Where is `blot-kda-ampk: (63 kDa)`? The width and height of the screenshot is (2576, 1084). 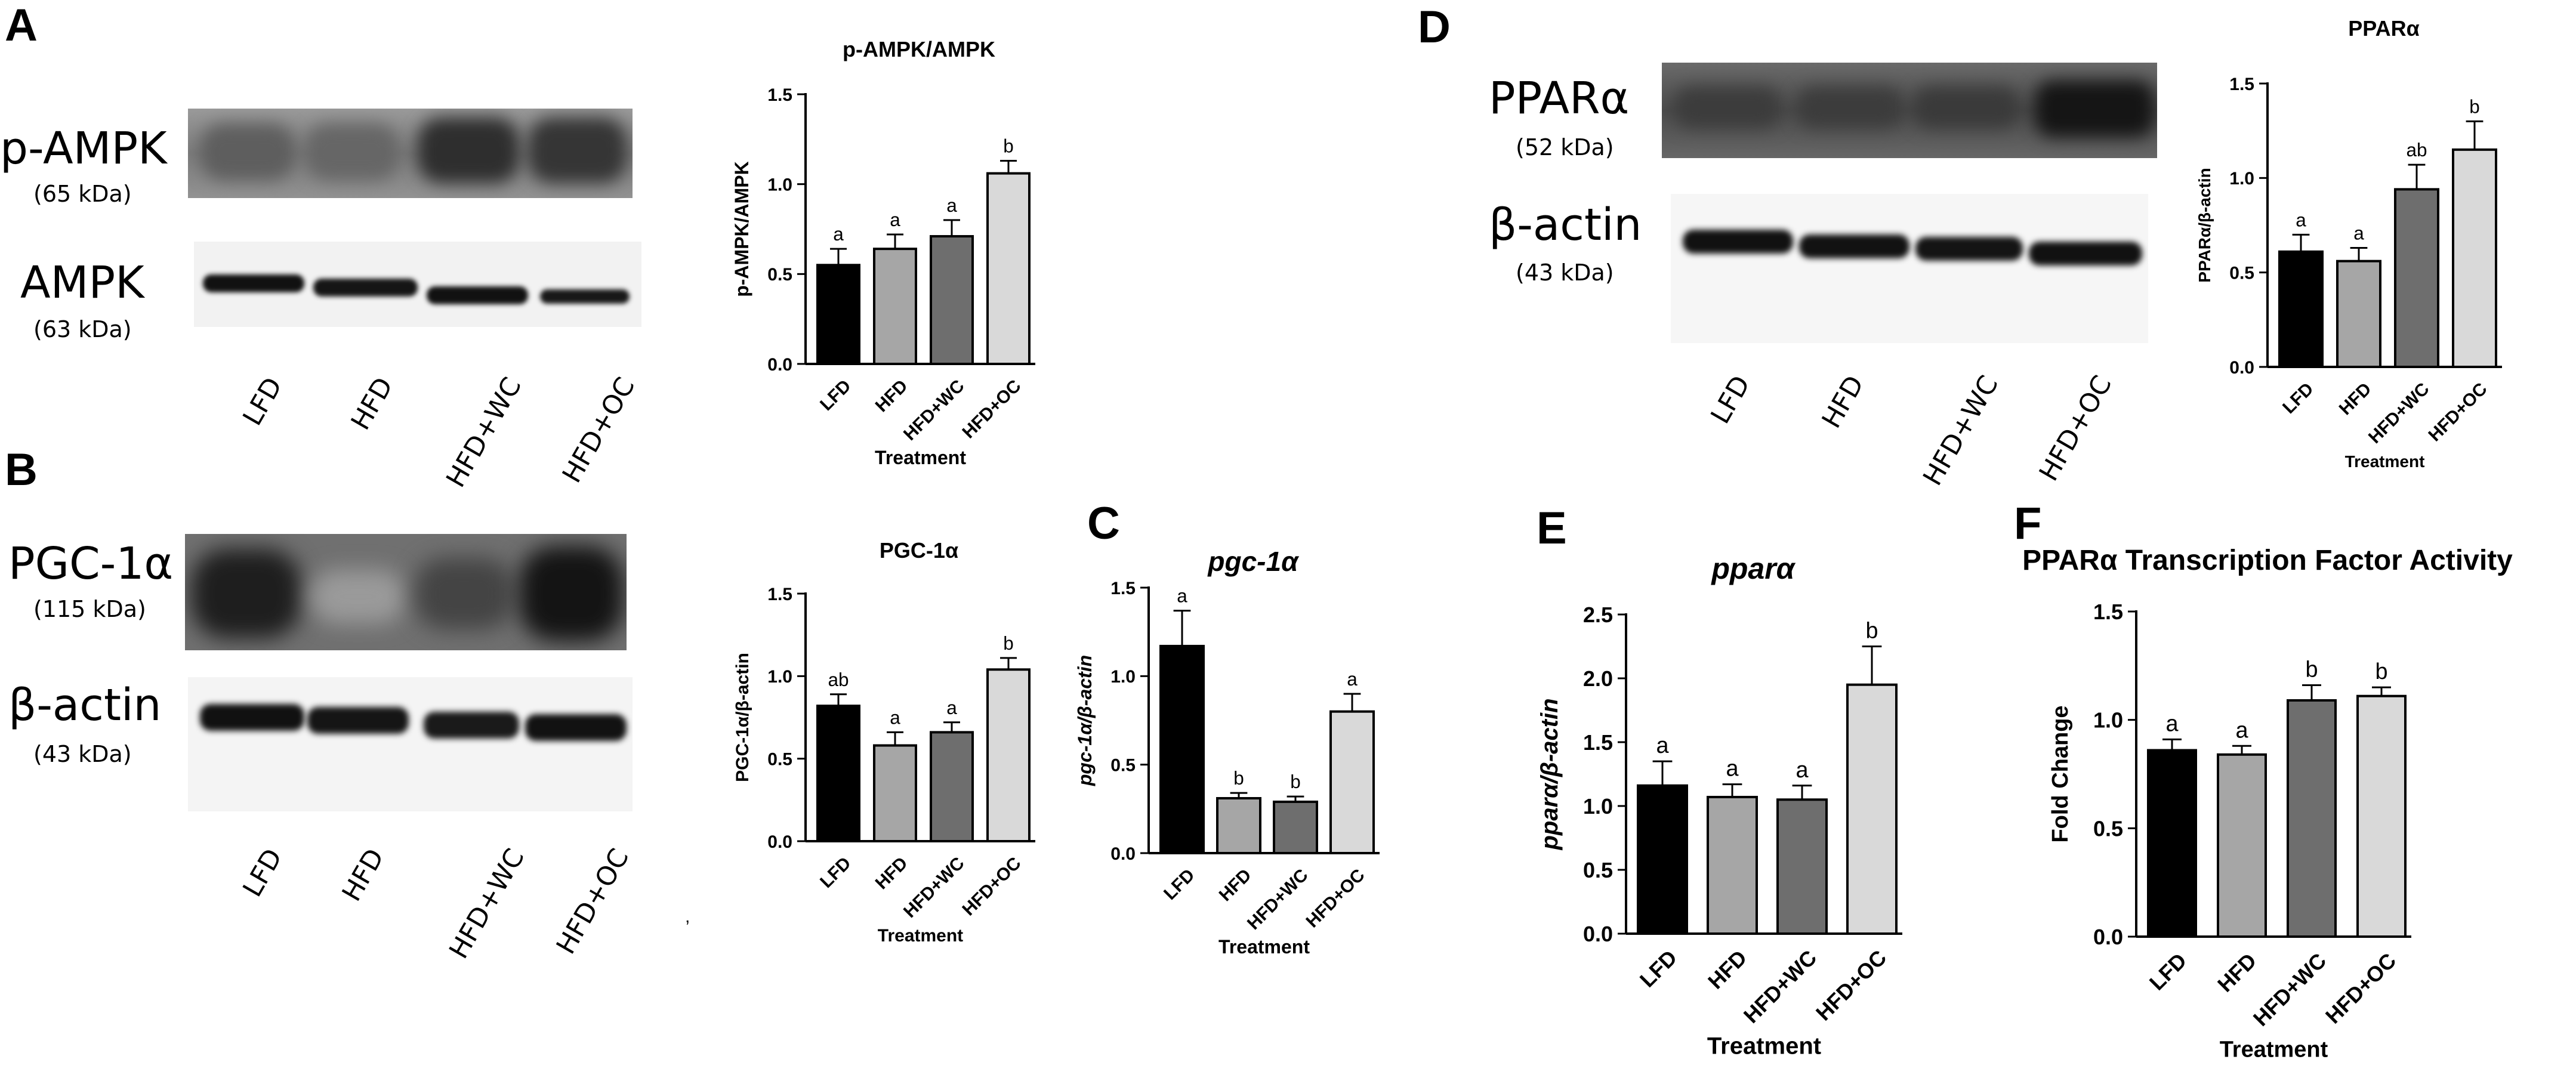 blot-kda-ampk: (63 kDa) is located at coordinates (82, 329).